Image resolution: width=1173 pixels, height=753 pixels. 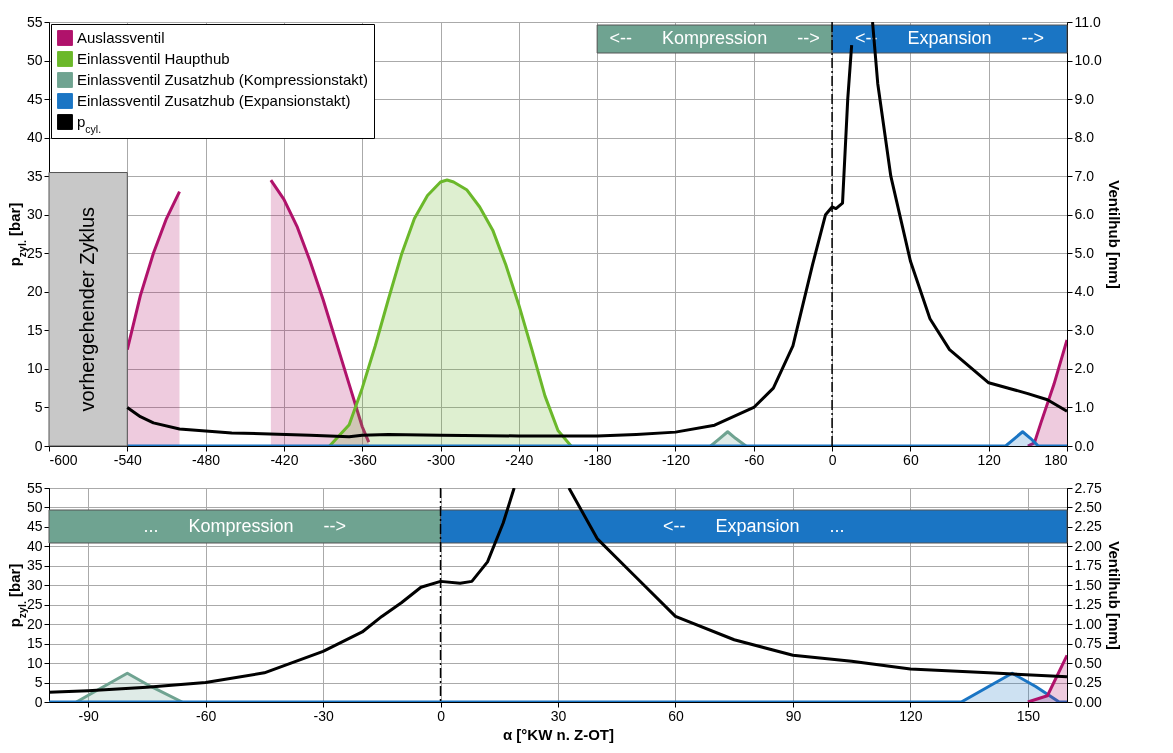 What do you see at coordinates (676, 459) in the screenshot?
I see `x-tick-label: -120` at bounding box center [676, 459].